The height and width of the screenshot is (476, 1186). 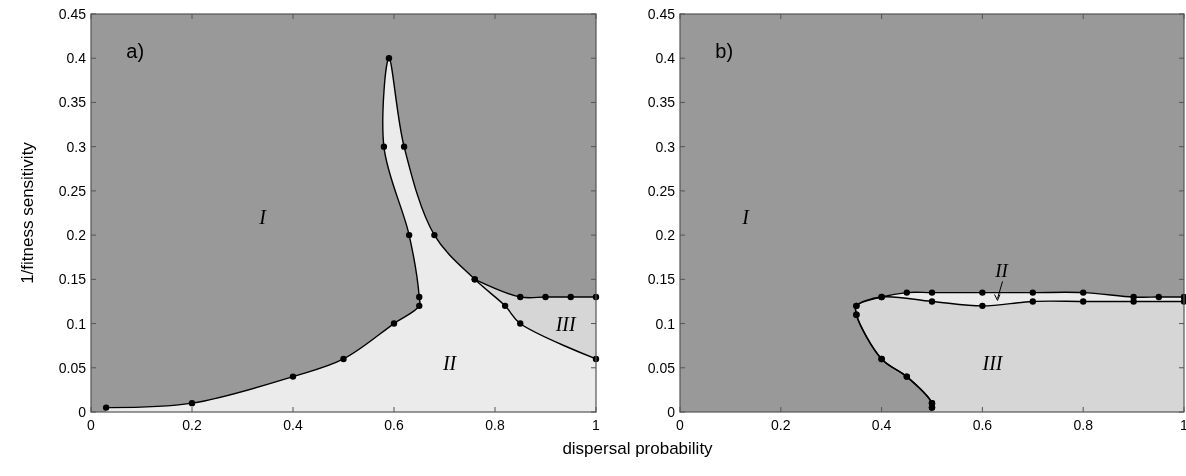 What do you see at coordinates (724, 51) in the screenshot?
I see `annotation: b)` at bounding box center [724, 51].